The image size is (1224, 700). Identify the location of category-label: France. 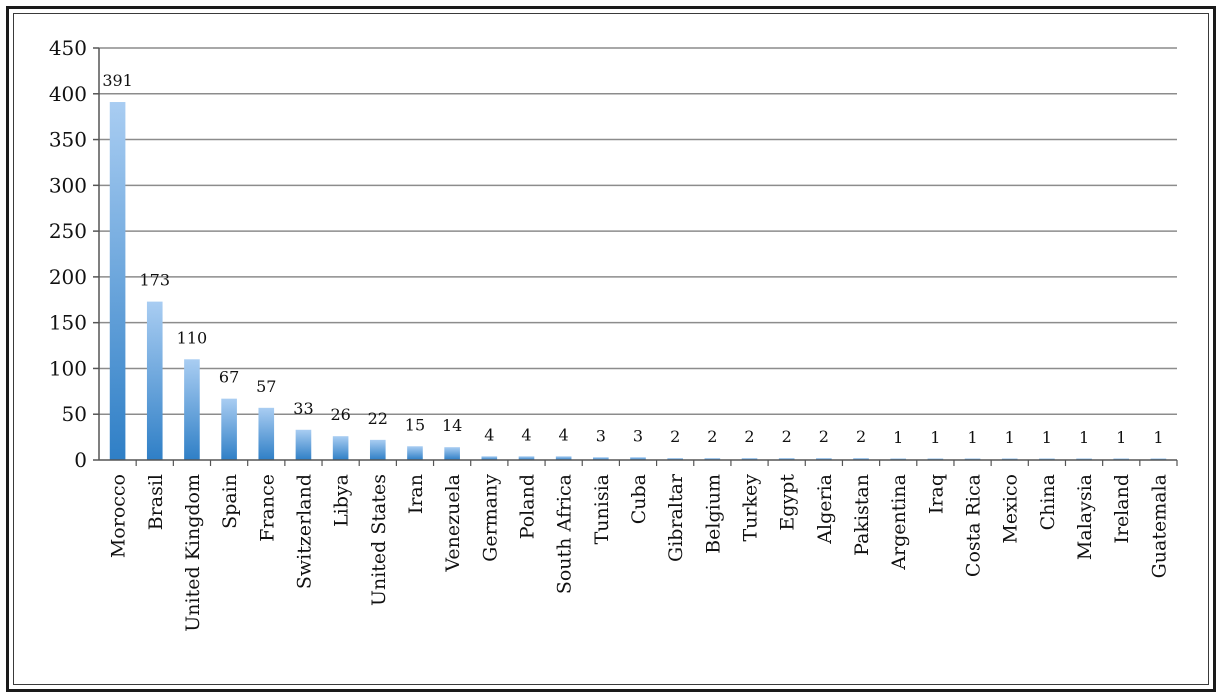
(267, 508).